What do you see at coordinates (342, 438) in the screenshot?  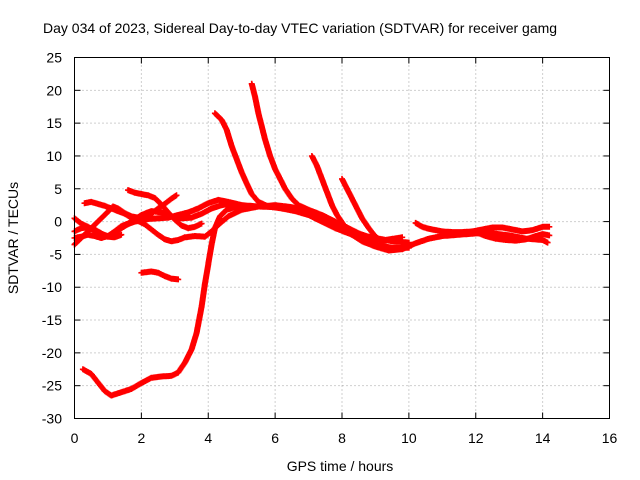 I see `x-tick-label: 8` at bounding box center [342, 438].